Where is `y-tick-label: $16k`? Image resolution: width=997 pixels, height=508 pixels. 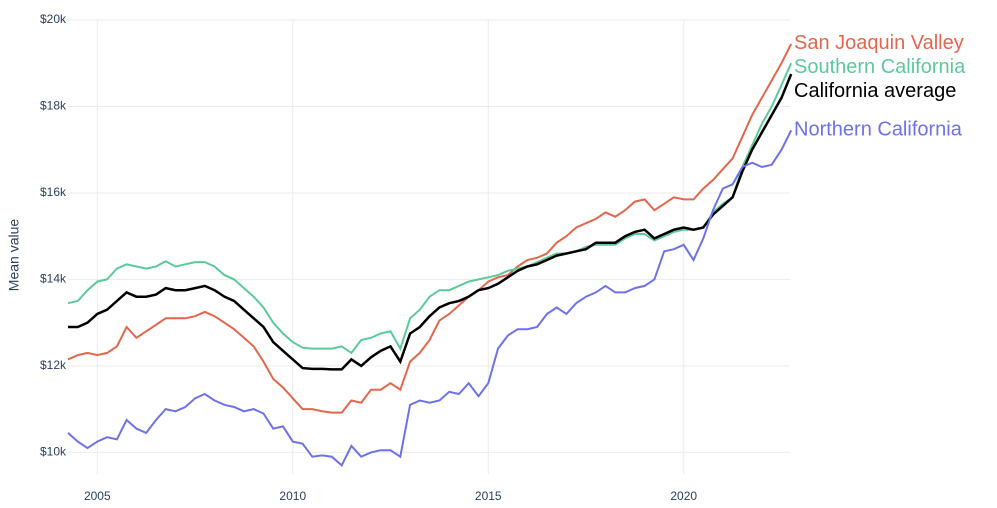
y-tick-label: $16k is located at coordinates (53, 192).